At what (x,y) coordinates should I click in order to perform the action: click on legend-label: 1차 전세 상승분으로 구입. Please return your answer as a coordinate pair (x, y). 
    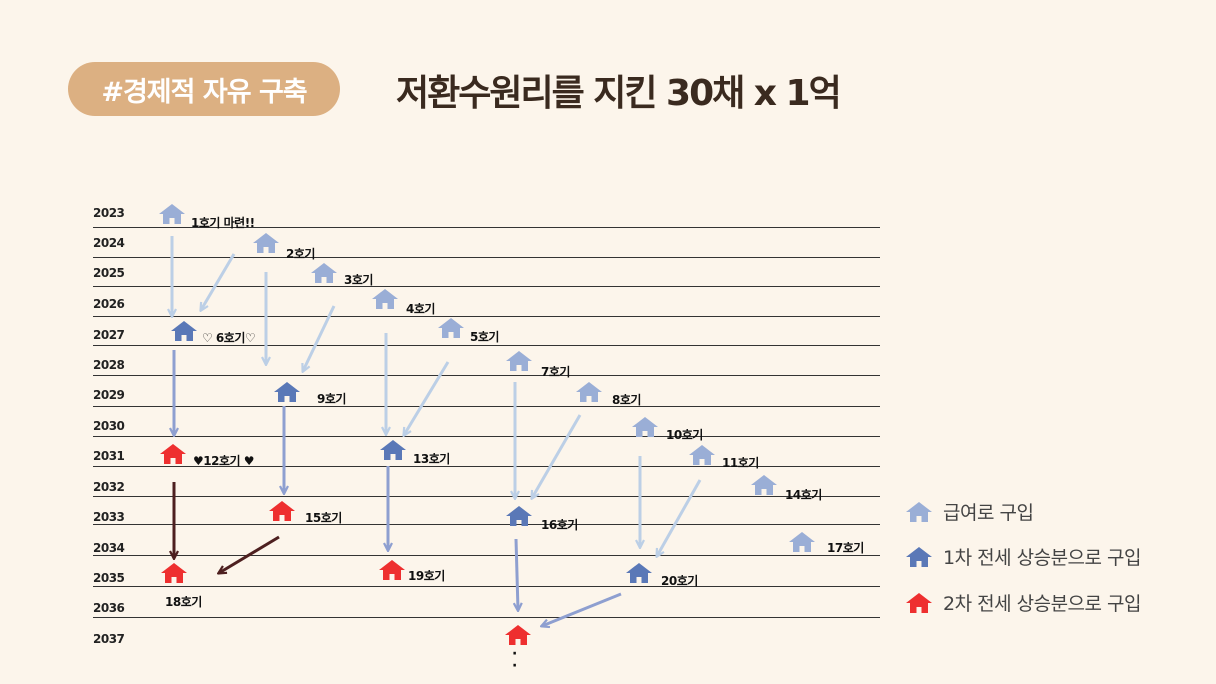
    Looking at the image, I should click on (1042, 558).